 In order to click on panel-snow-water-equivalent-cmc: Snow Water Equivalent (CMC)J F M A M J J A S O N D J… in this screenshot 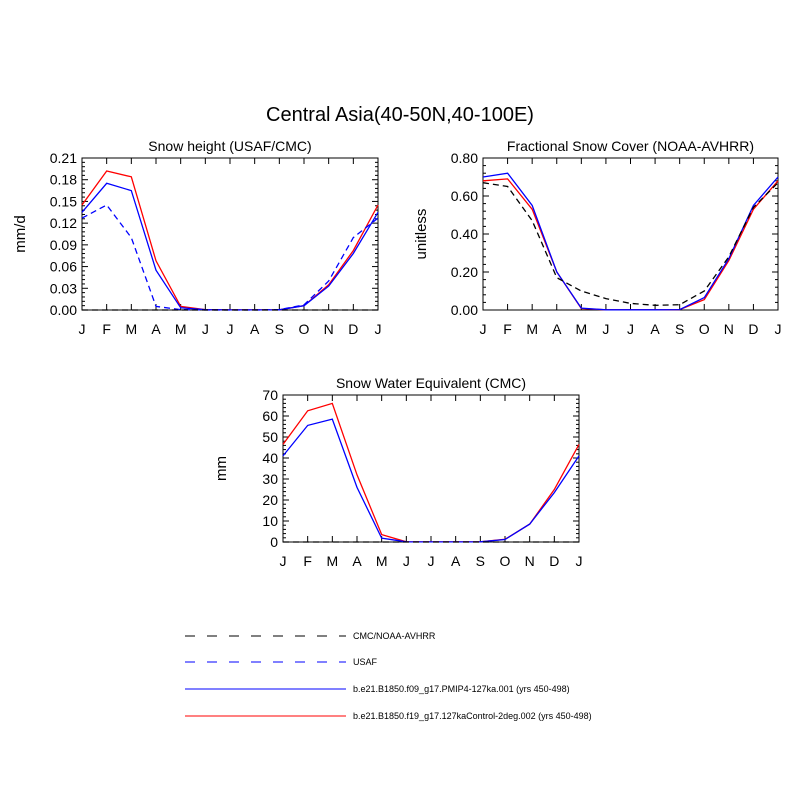, I will do `click(398, 472)`.